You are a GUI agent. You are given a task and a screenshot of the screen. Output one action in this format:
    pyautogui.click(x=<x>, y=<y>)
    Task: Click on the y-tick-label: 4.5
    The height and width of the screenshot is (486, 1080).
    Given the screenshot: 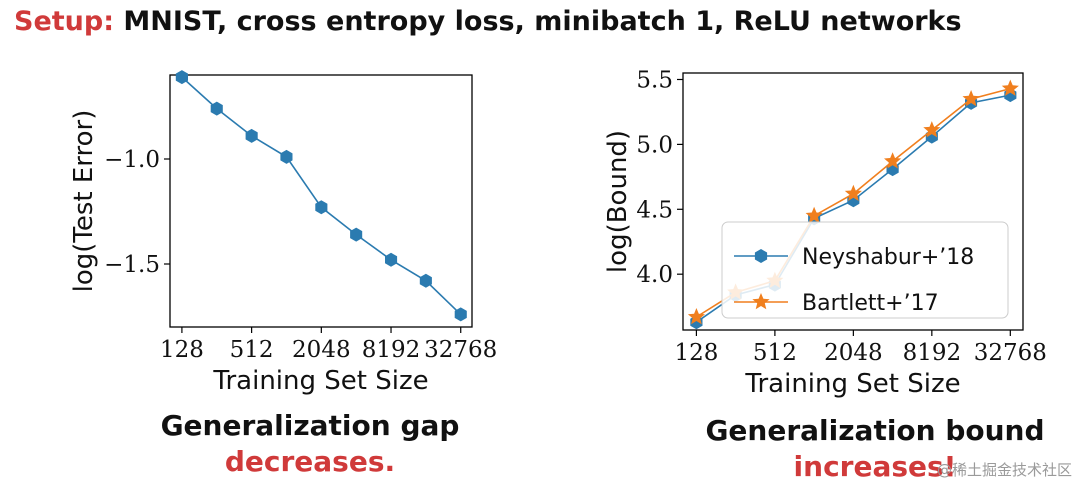 What is the action you would take?
    pyautogui.click(x=654, y=210)
    